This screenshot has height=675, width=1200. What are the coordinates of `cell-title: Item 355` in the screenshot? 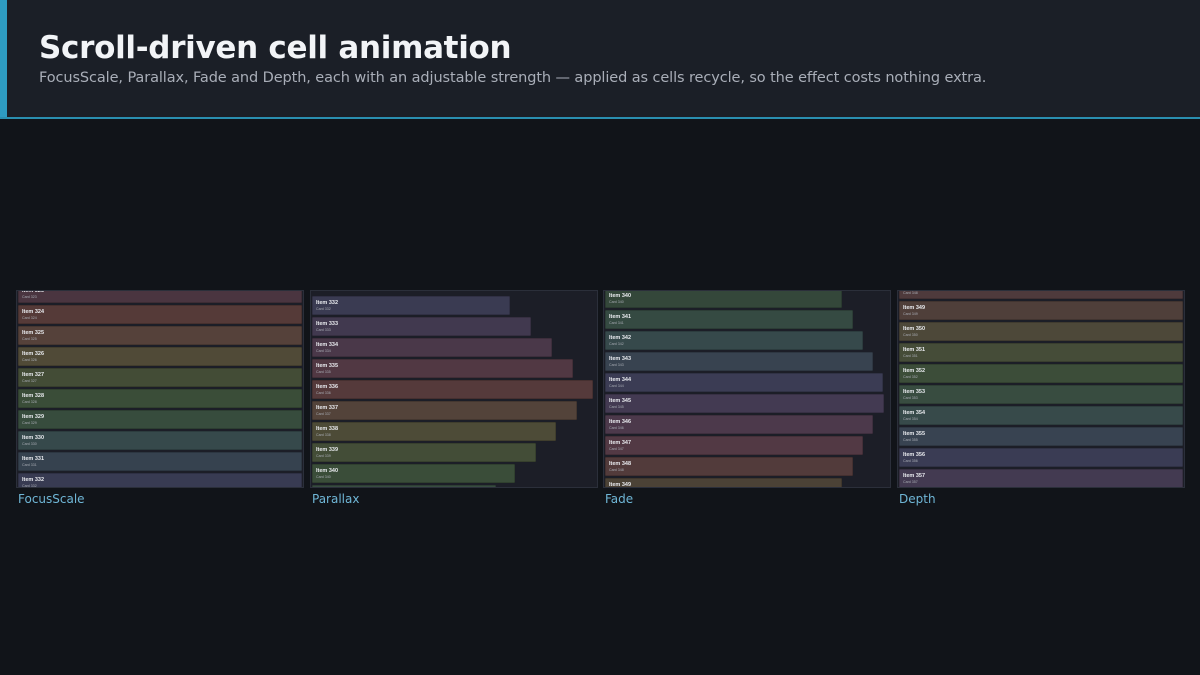 It's located at (914, 434).